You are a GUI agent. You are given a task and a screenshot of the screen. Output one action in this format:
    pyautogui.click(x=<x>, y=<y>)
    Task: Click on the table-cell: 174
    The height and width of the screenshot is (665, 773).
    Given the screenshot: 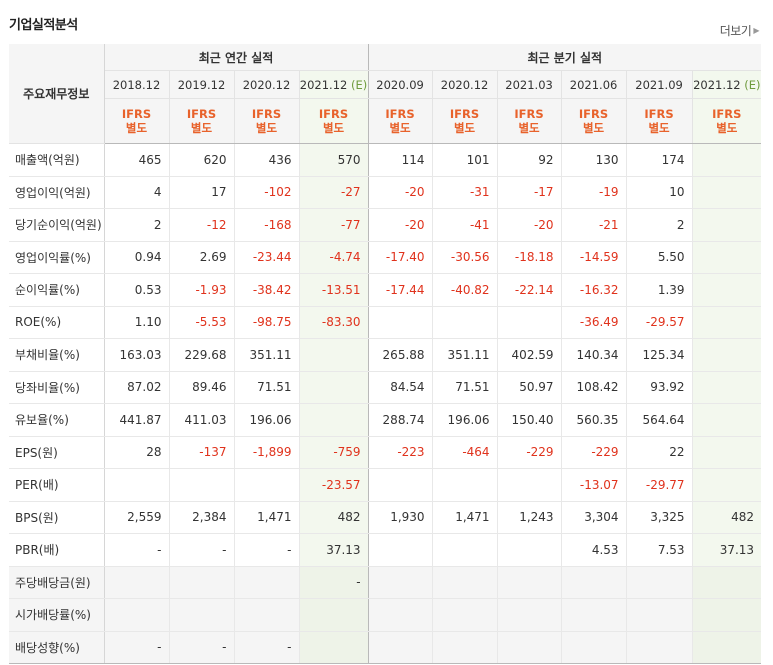 What is the action you would take?
    pyautogui.click(x=659, y=160)
    